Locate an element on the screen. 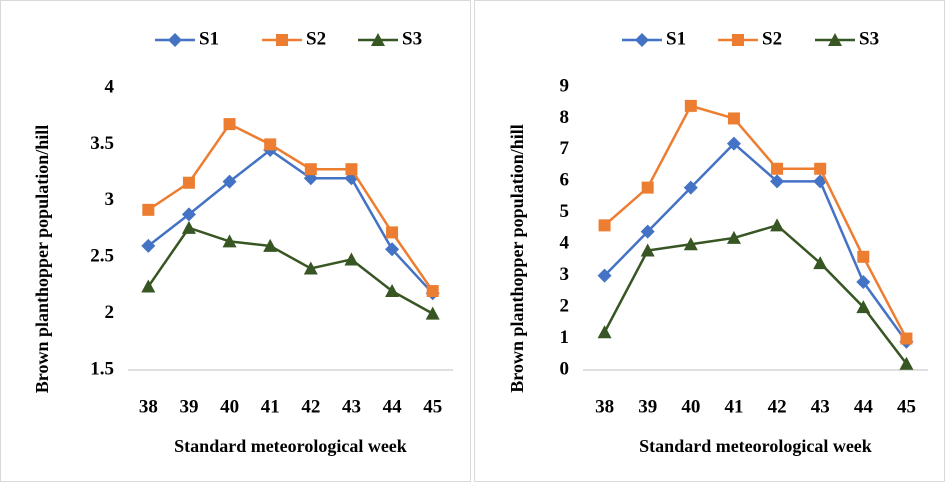  y-tick-label: 3.5 is located at coordinates (102, 143).